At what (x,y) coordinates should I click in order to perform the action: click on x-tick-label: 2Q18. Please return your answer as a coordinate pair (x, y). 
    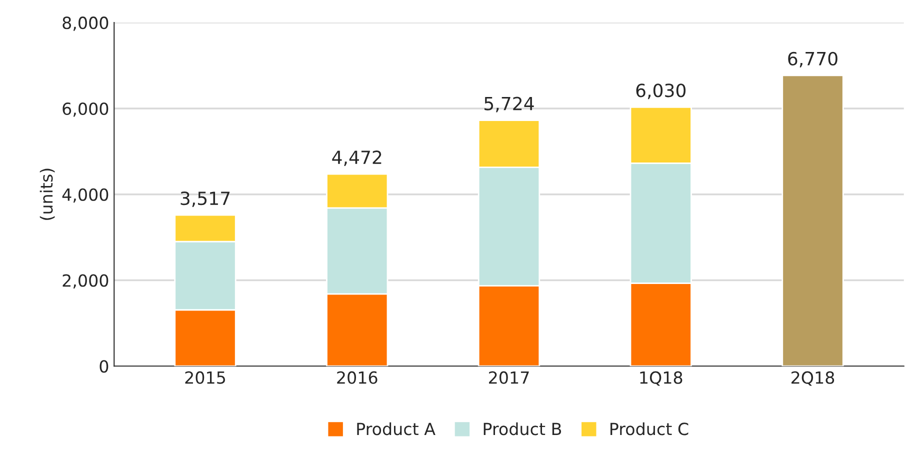
    Looking at the image, I should click on (813, 378).